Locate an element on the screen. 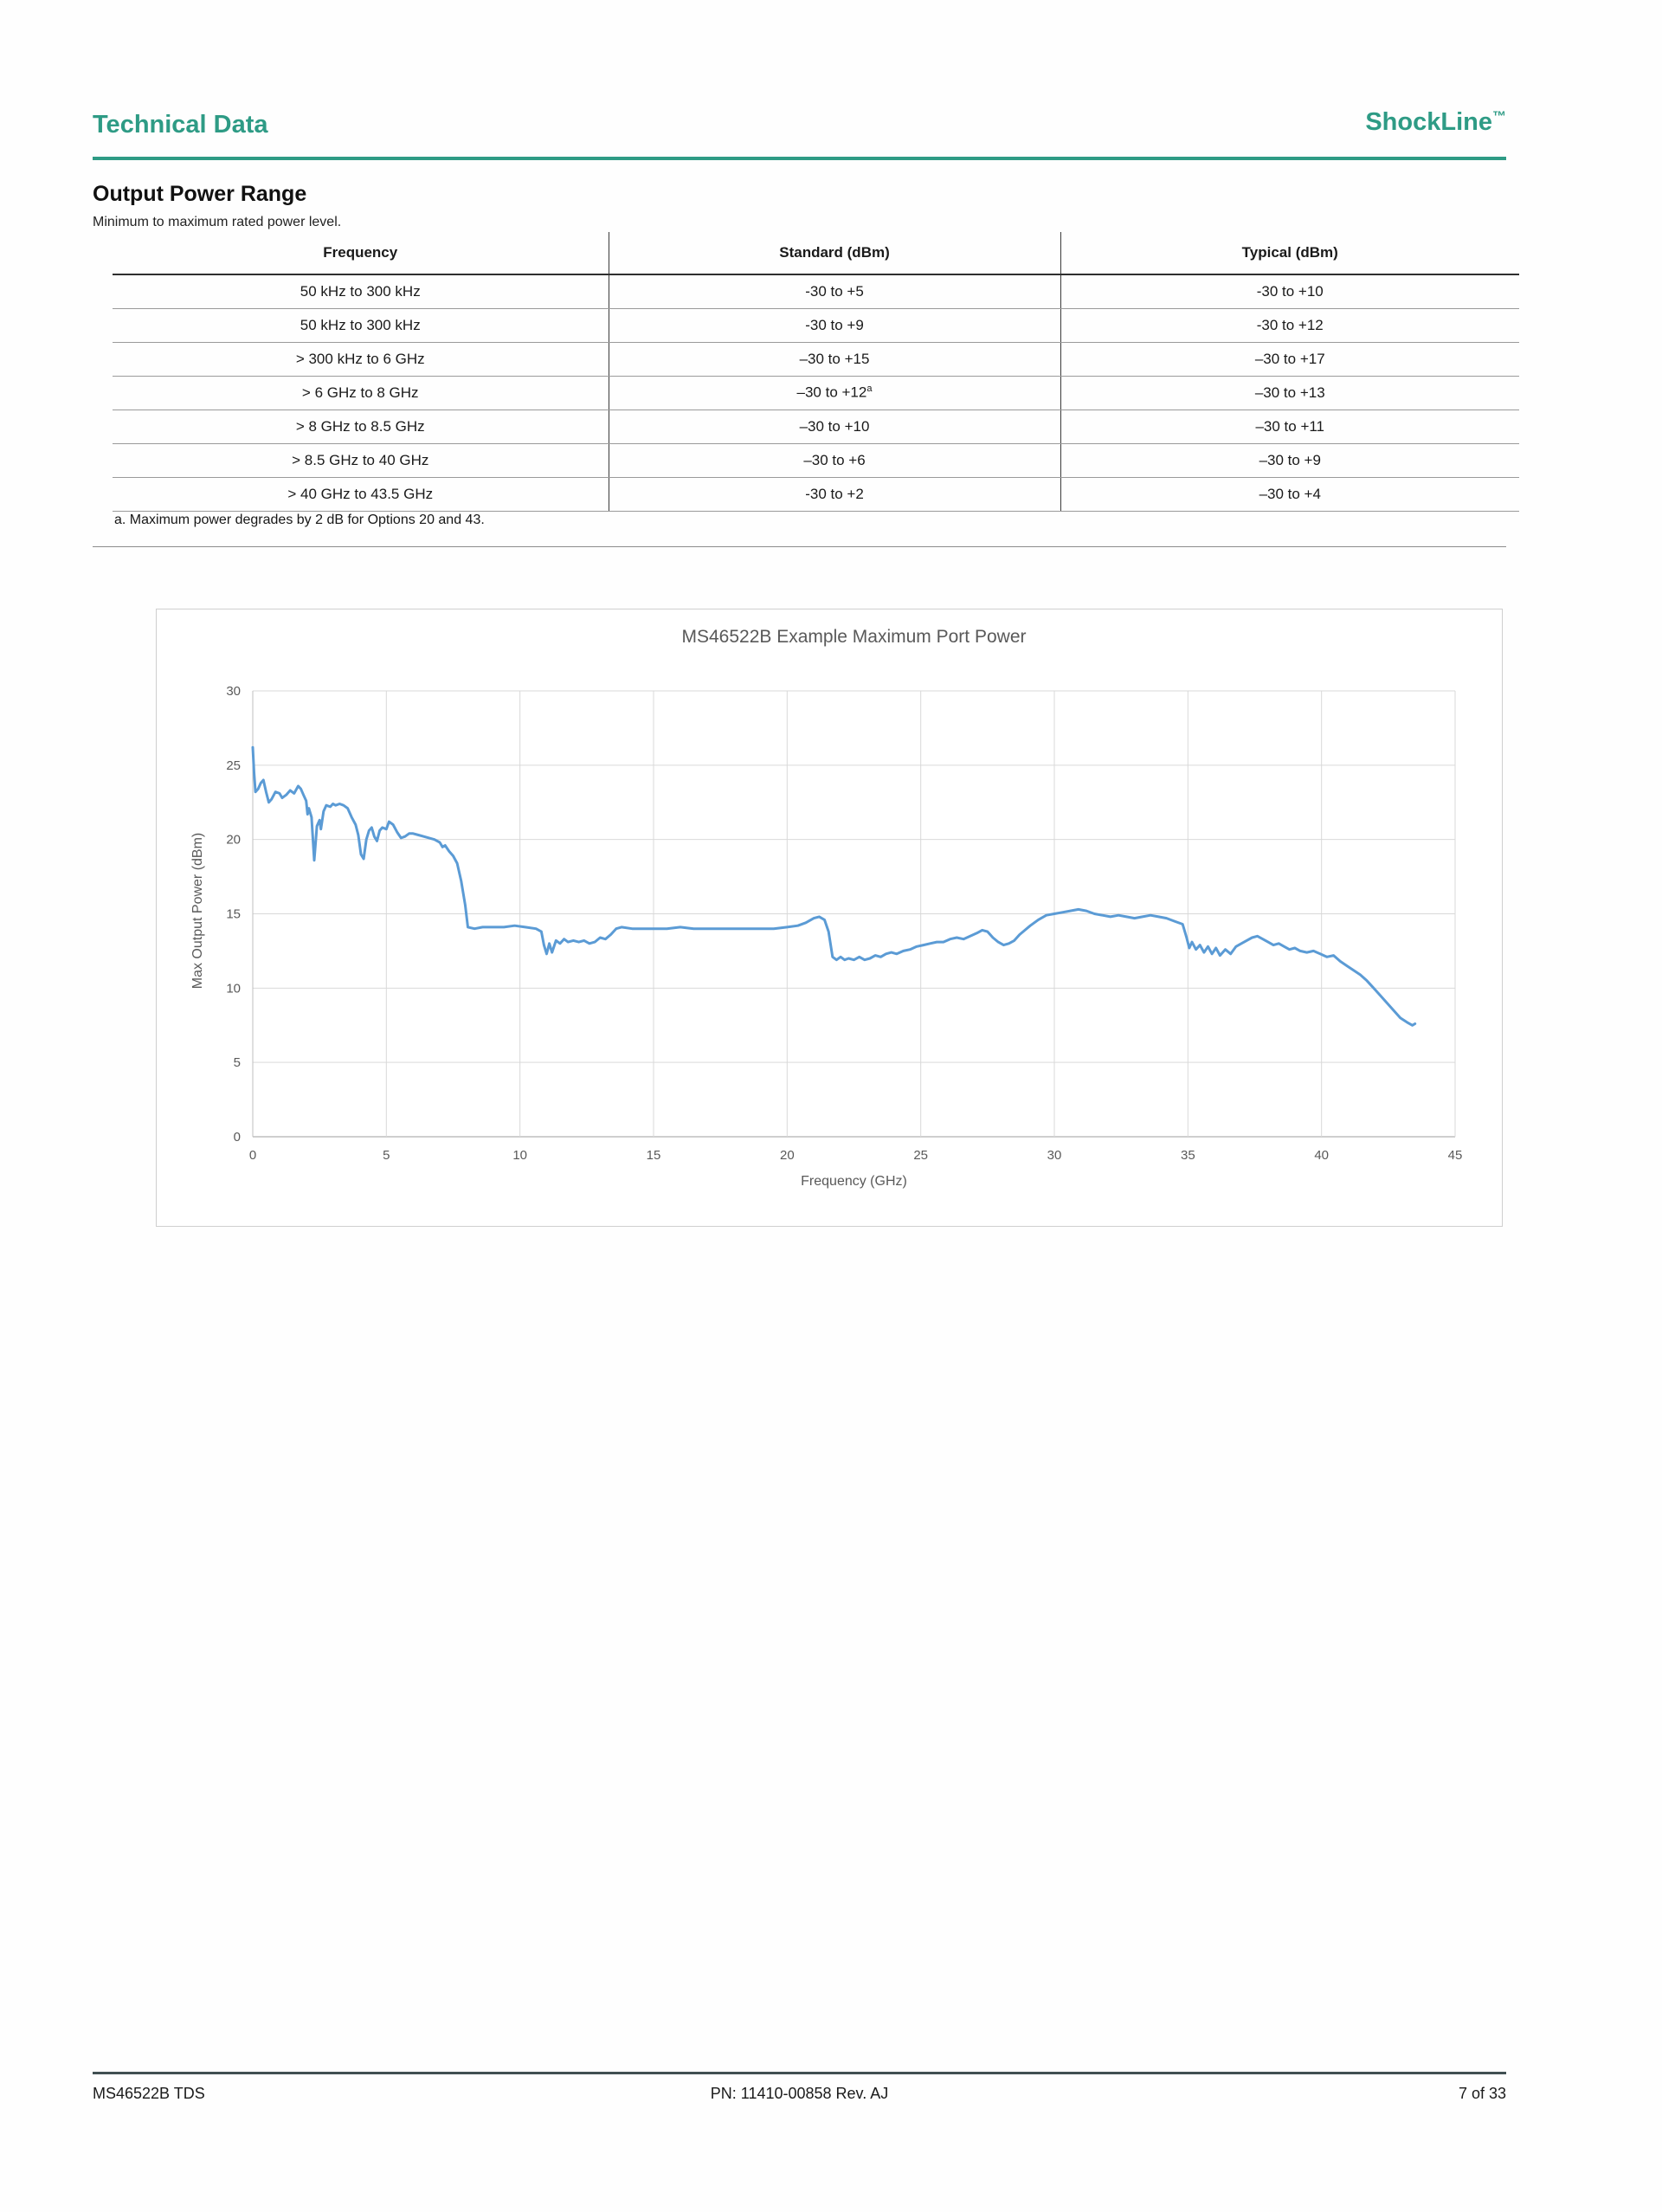 The height and width of the screenshot is (2212, 1662). footnote-ref: a is located at coordinates (869, 389).